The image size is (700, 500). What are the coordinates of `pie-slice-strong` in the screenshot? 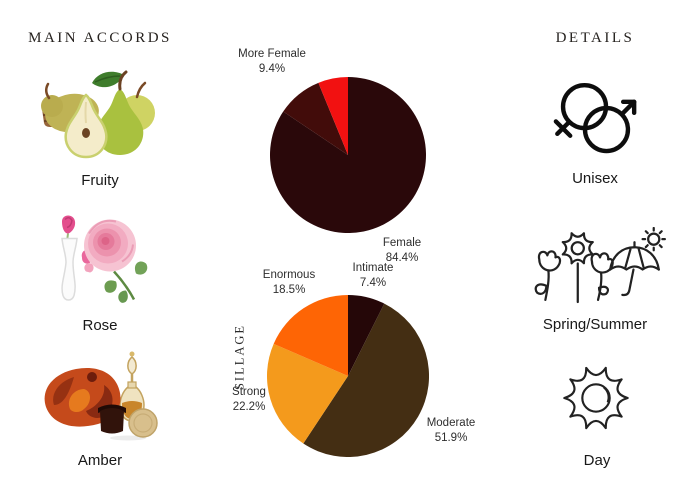 It's located at (307, 393).